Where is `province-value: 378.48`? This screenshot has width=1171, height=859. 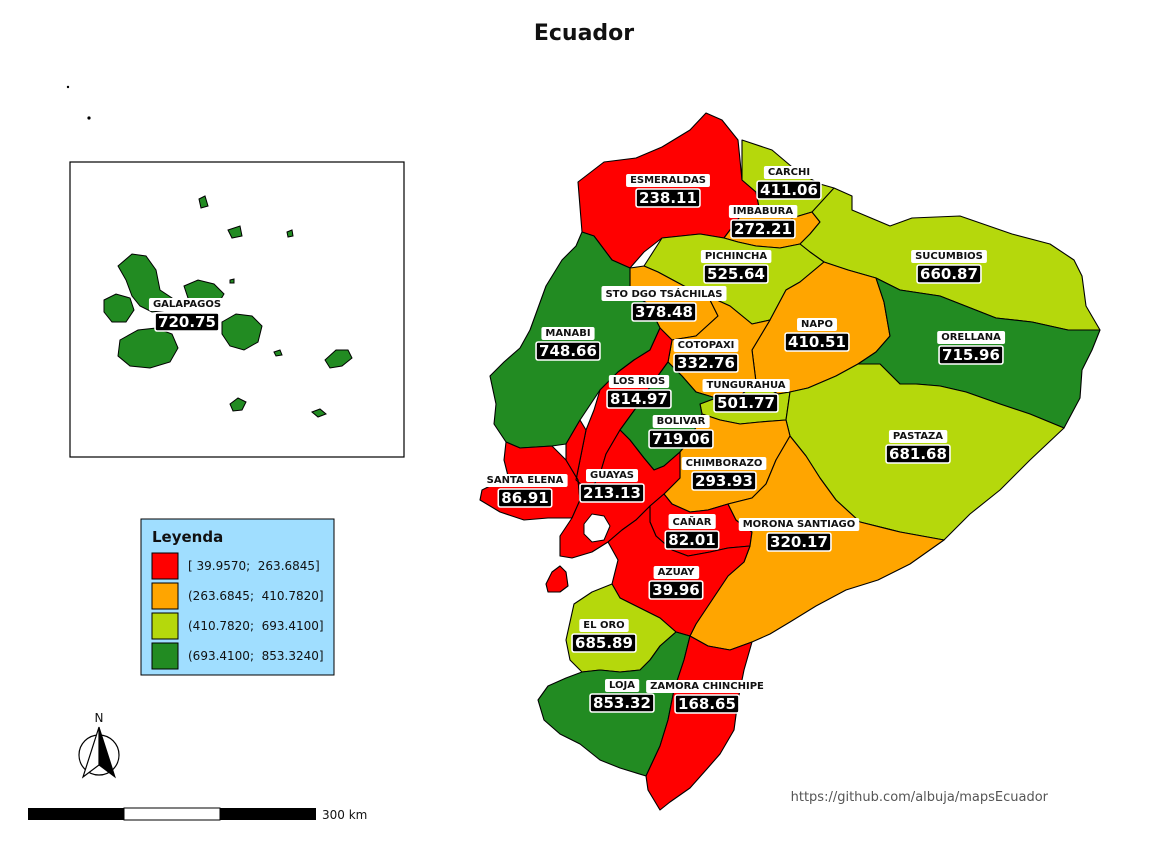 province-value: 378.48 is located at coordinates (664, 312).